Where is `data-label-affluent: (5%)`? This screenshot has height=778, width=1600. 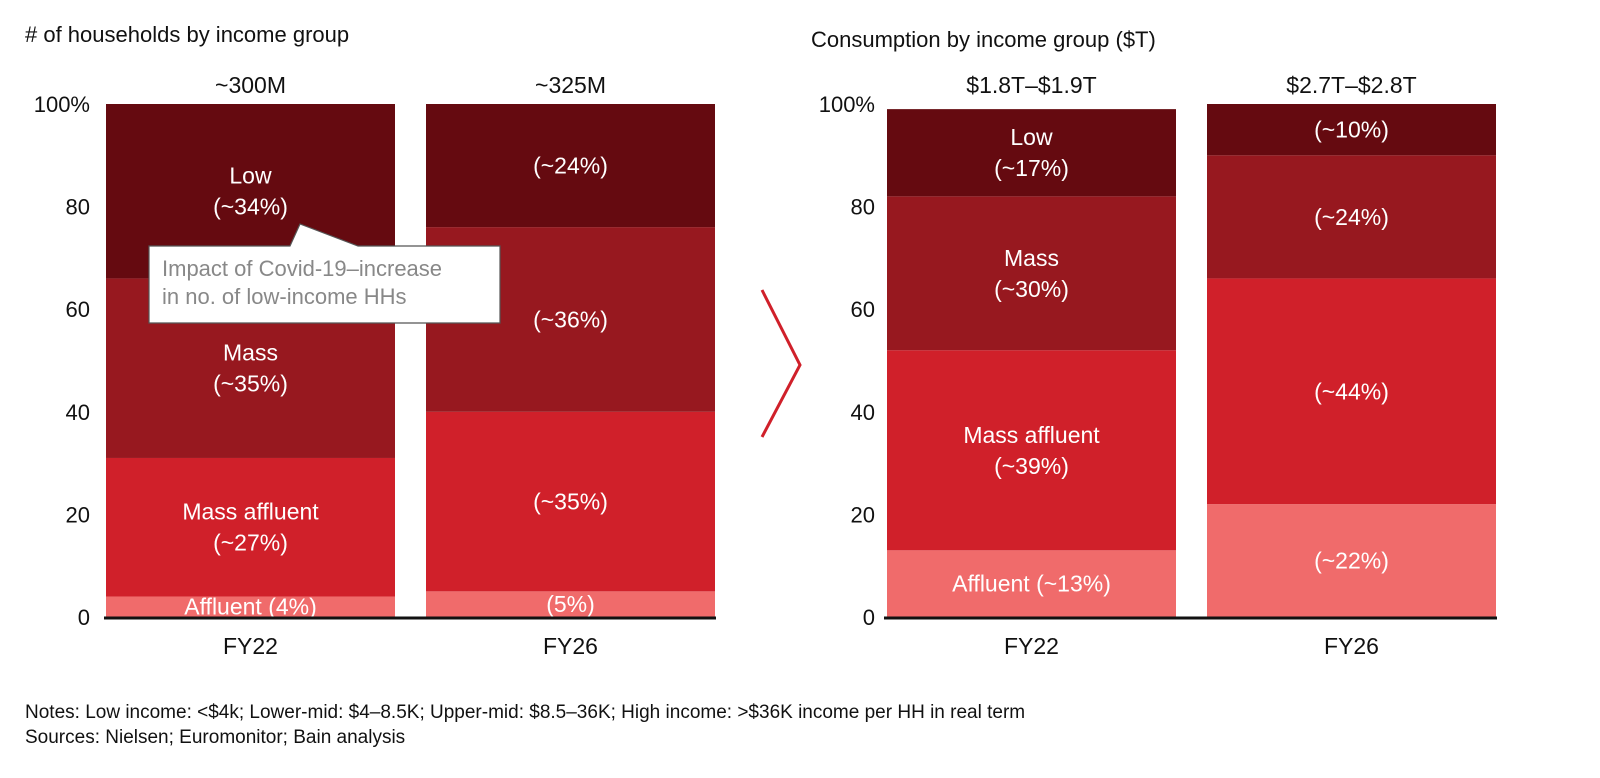
data-label-affluent: (5%) is located at coordinates (570, 604).